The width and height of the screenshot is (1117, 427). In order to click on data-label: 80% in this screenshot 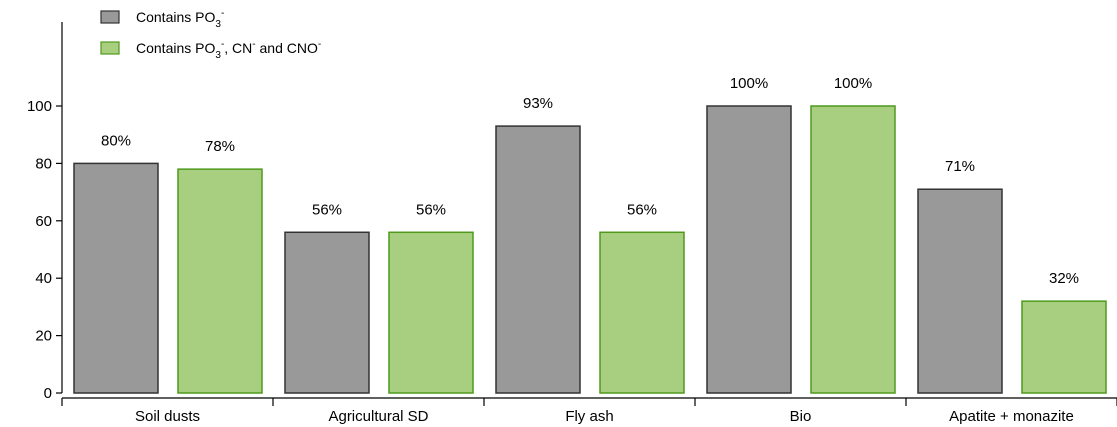, I will do `click(116, 140)`.